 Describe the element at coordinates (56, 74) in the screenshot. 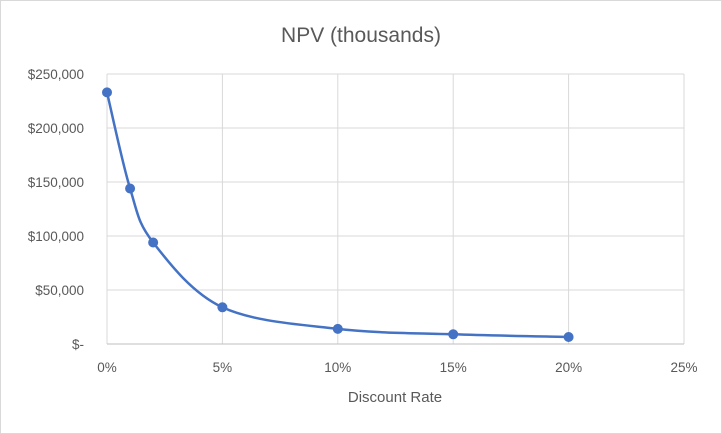

I see `y-tick-label: $250,000` at that location.